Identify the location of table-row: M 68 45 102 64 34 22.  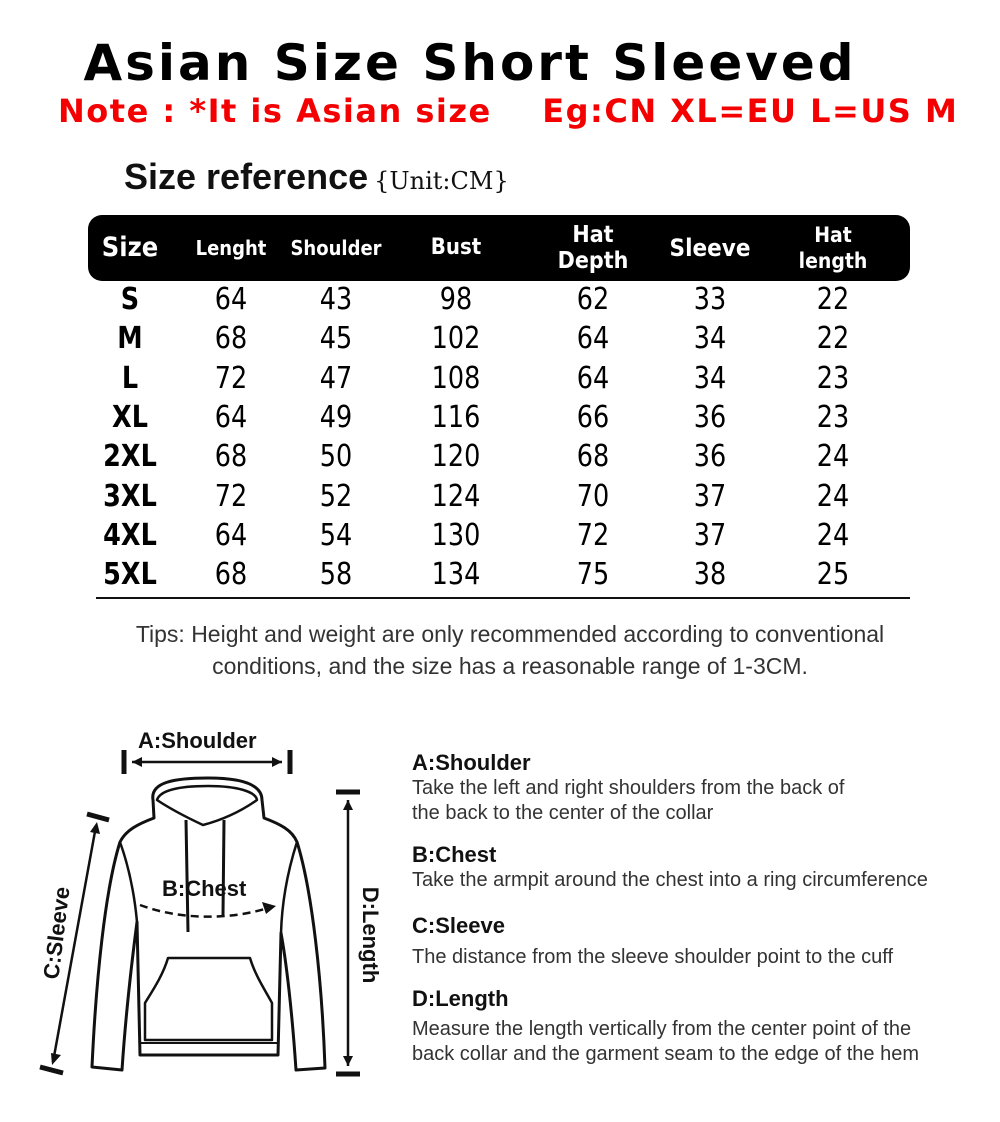
(499, 340).